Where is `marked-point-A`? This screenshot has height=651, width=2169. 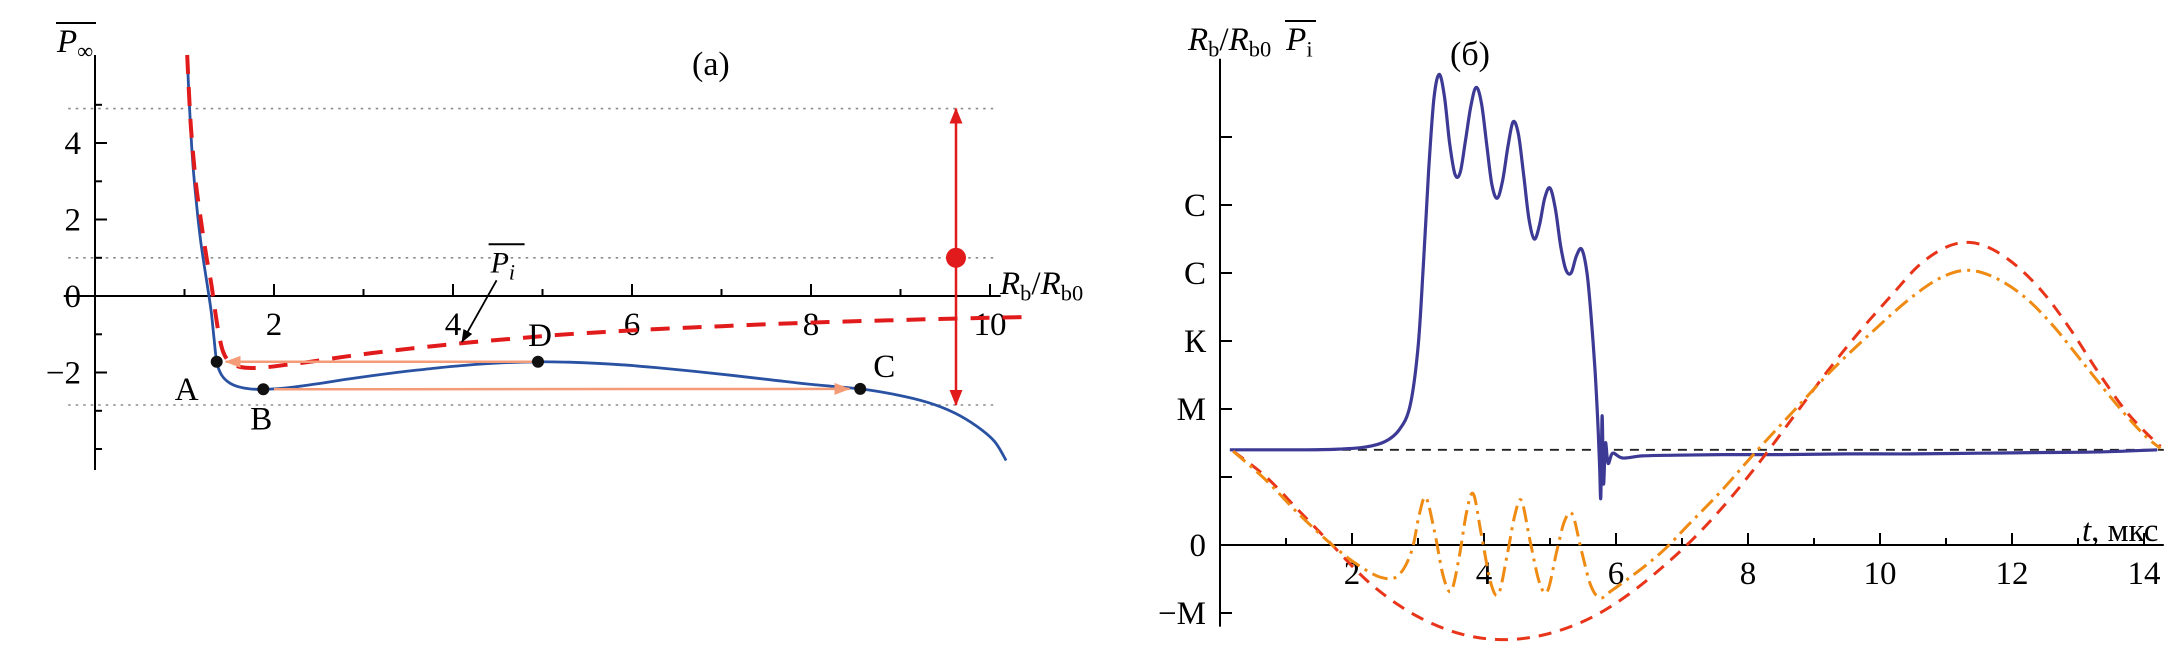
marked-point-A is located at coordinates (216, 361).